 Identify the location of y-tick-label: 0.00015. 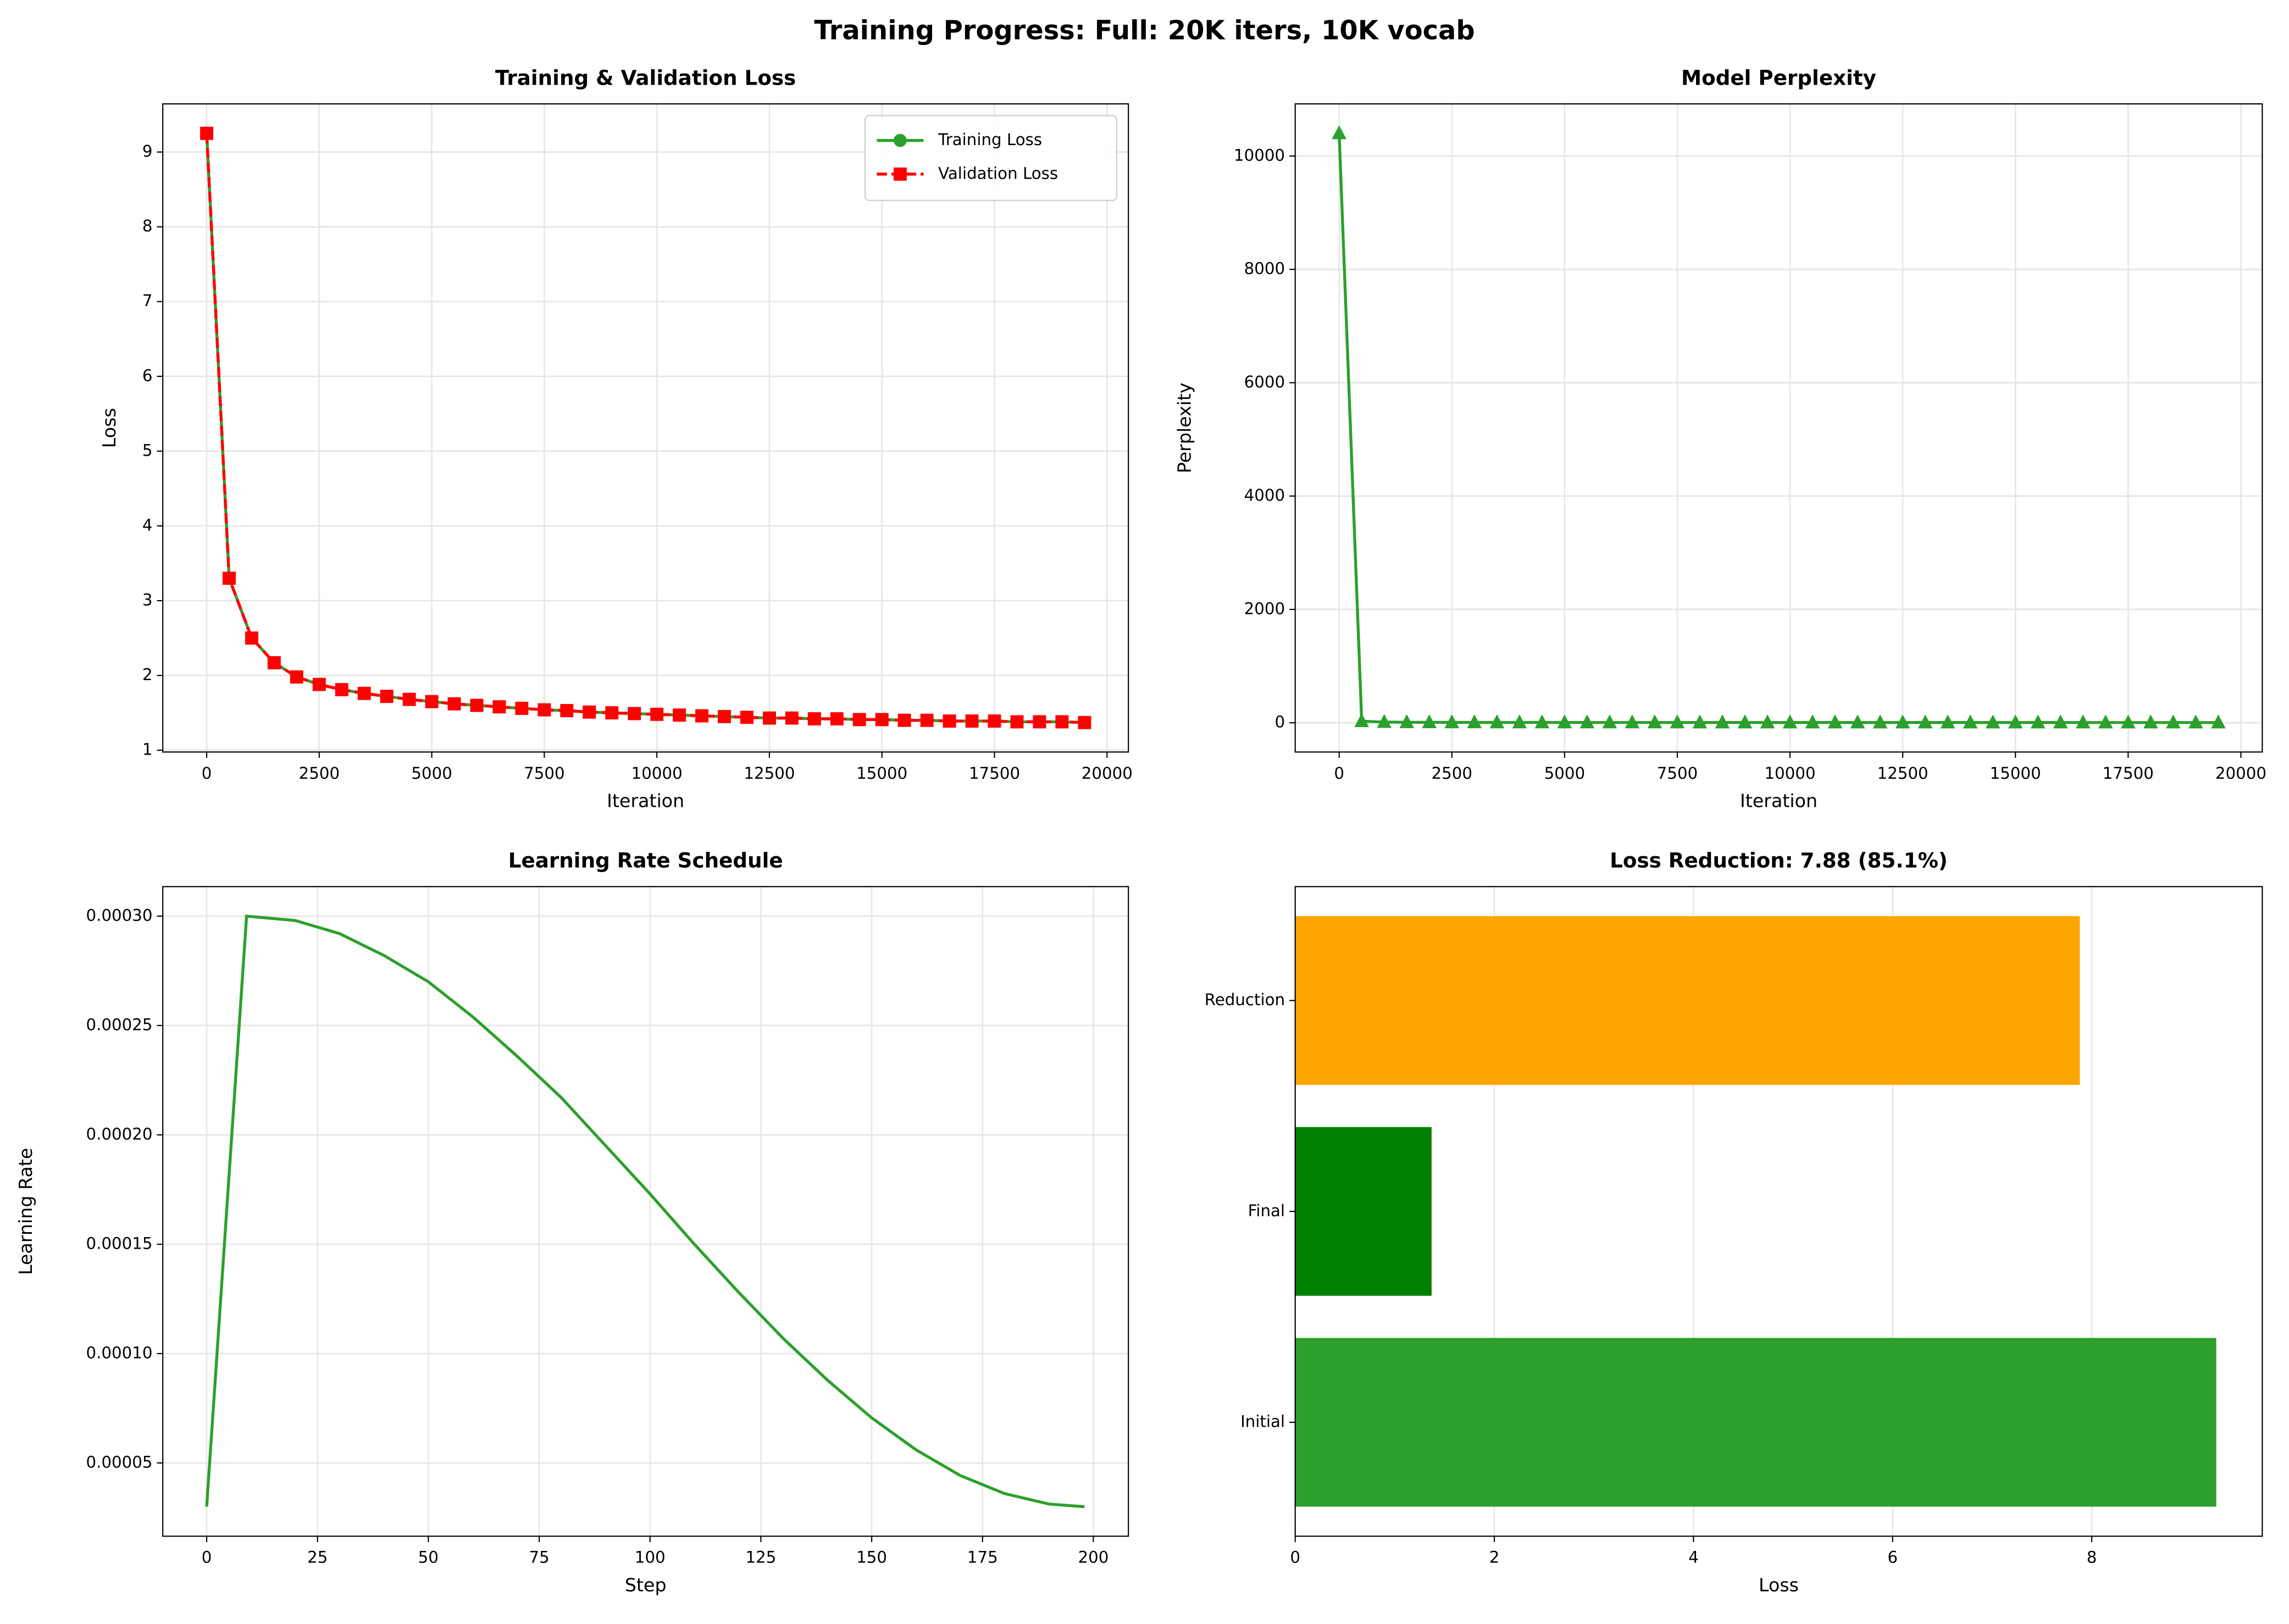
(119, 1243).